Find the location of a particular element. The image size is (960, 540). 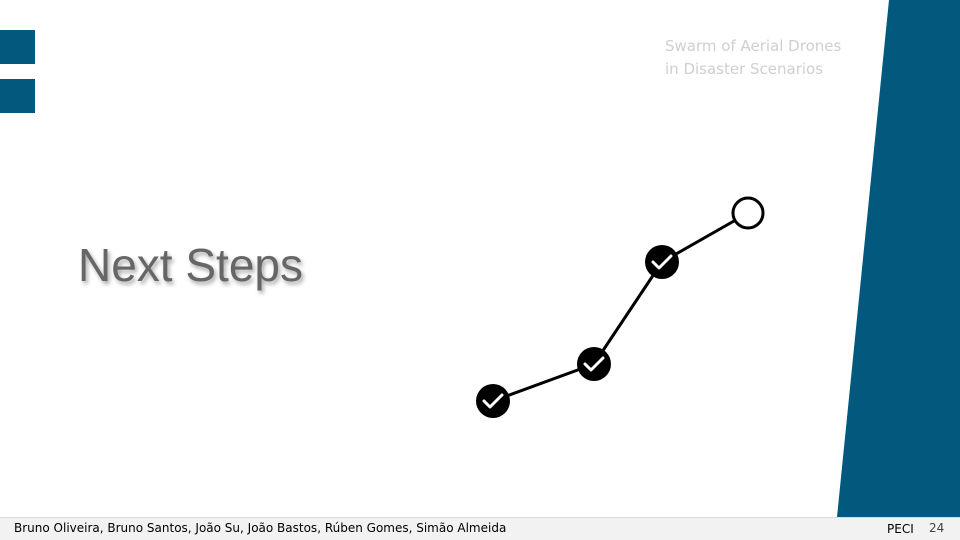

accent-square-top is located at coordinates (17, 47).